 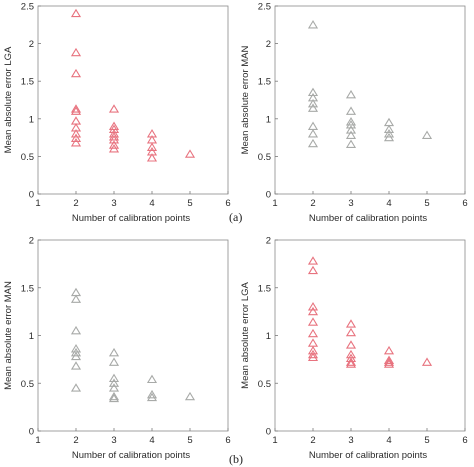 I want to click on panel-label-a: (a), so click(x=236, y=217).